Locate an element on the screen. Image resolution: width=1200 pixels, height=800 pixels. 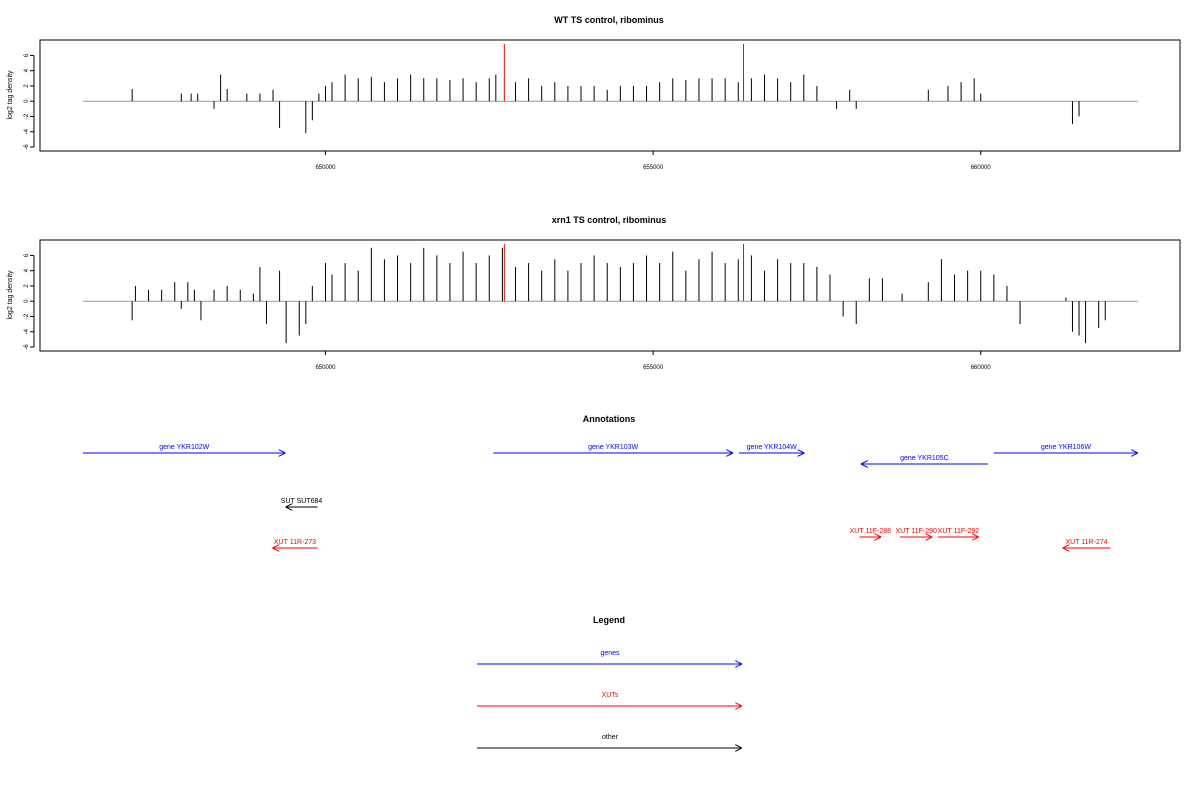
panel-wt-bars is located at coordinates (610, 89).